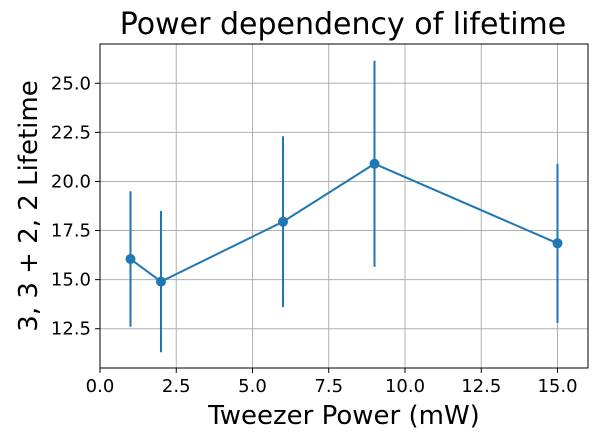  What do you see at coordinates (100, 386) in the screenshot?
I see `x-tick-label: 0.0` at bounding box center [100, 386].